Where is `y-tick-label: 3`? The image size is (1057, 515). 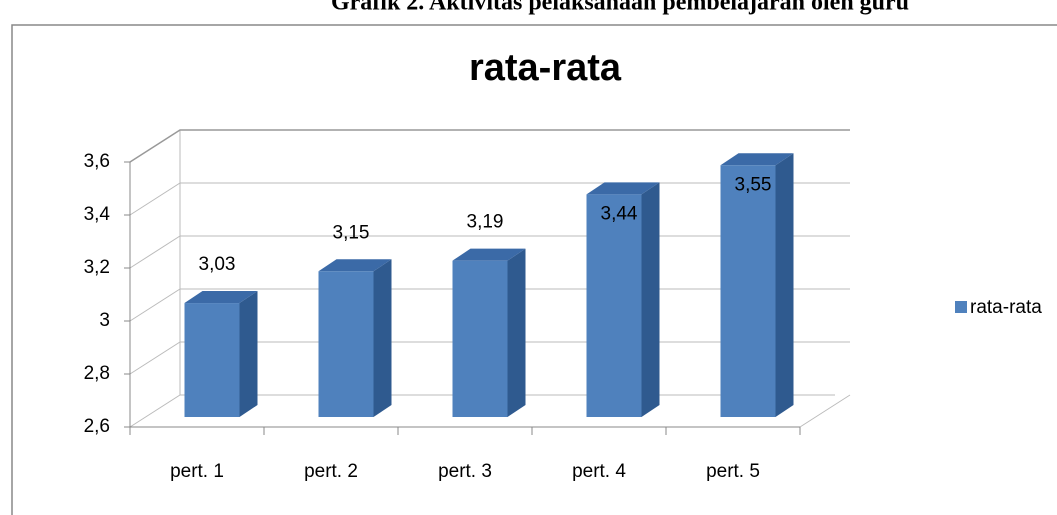 y-tick-label: 3 is located at coordinates (104, 320).